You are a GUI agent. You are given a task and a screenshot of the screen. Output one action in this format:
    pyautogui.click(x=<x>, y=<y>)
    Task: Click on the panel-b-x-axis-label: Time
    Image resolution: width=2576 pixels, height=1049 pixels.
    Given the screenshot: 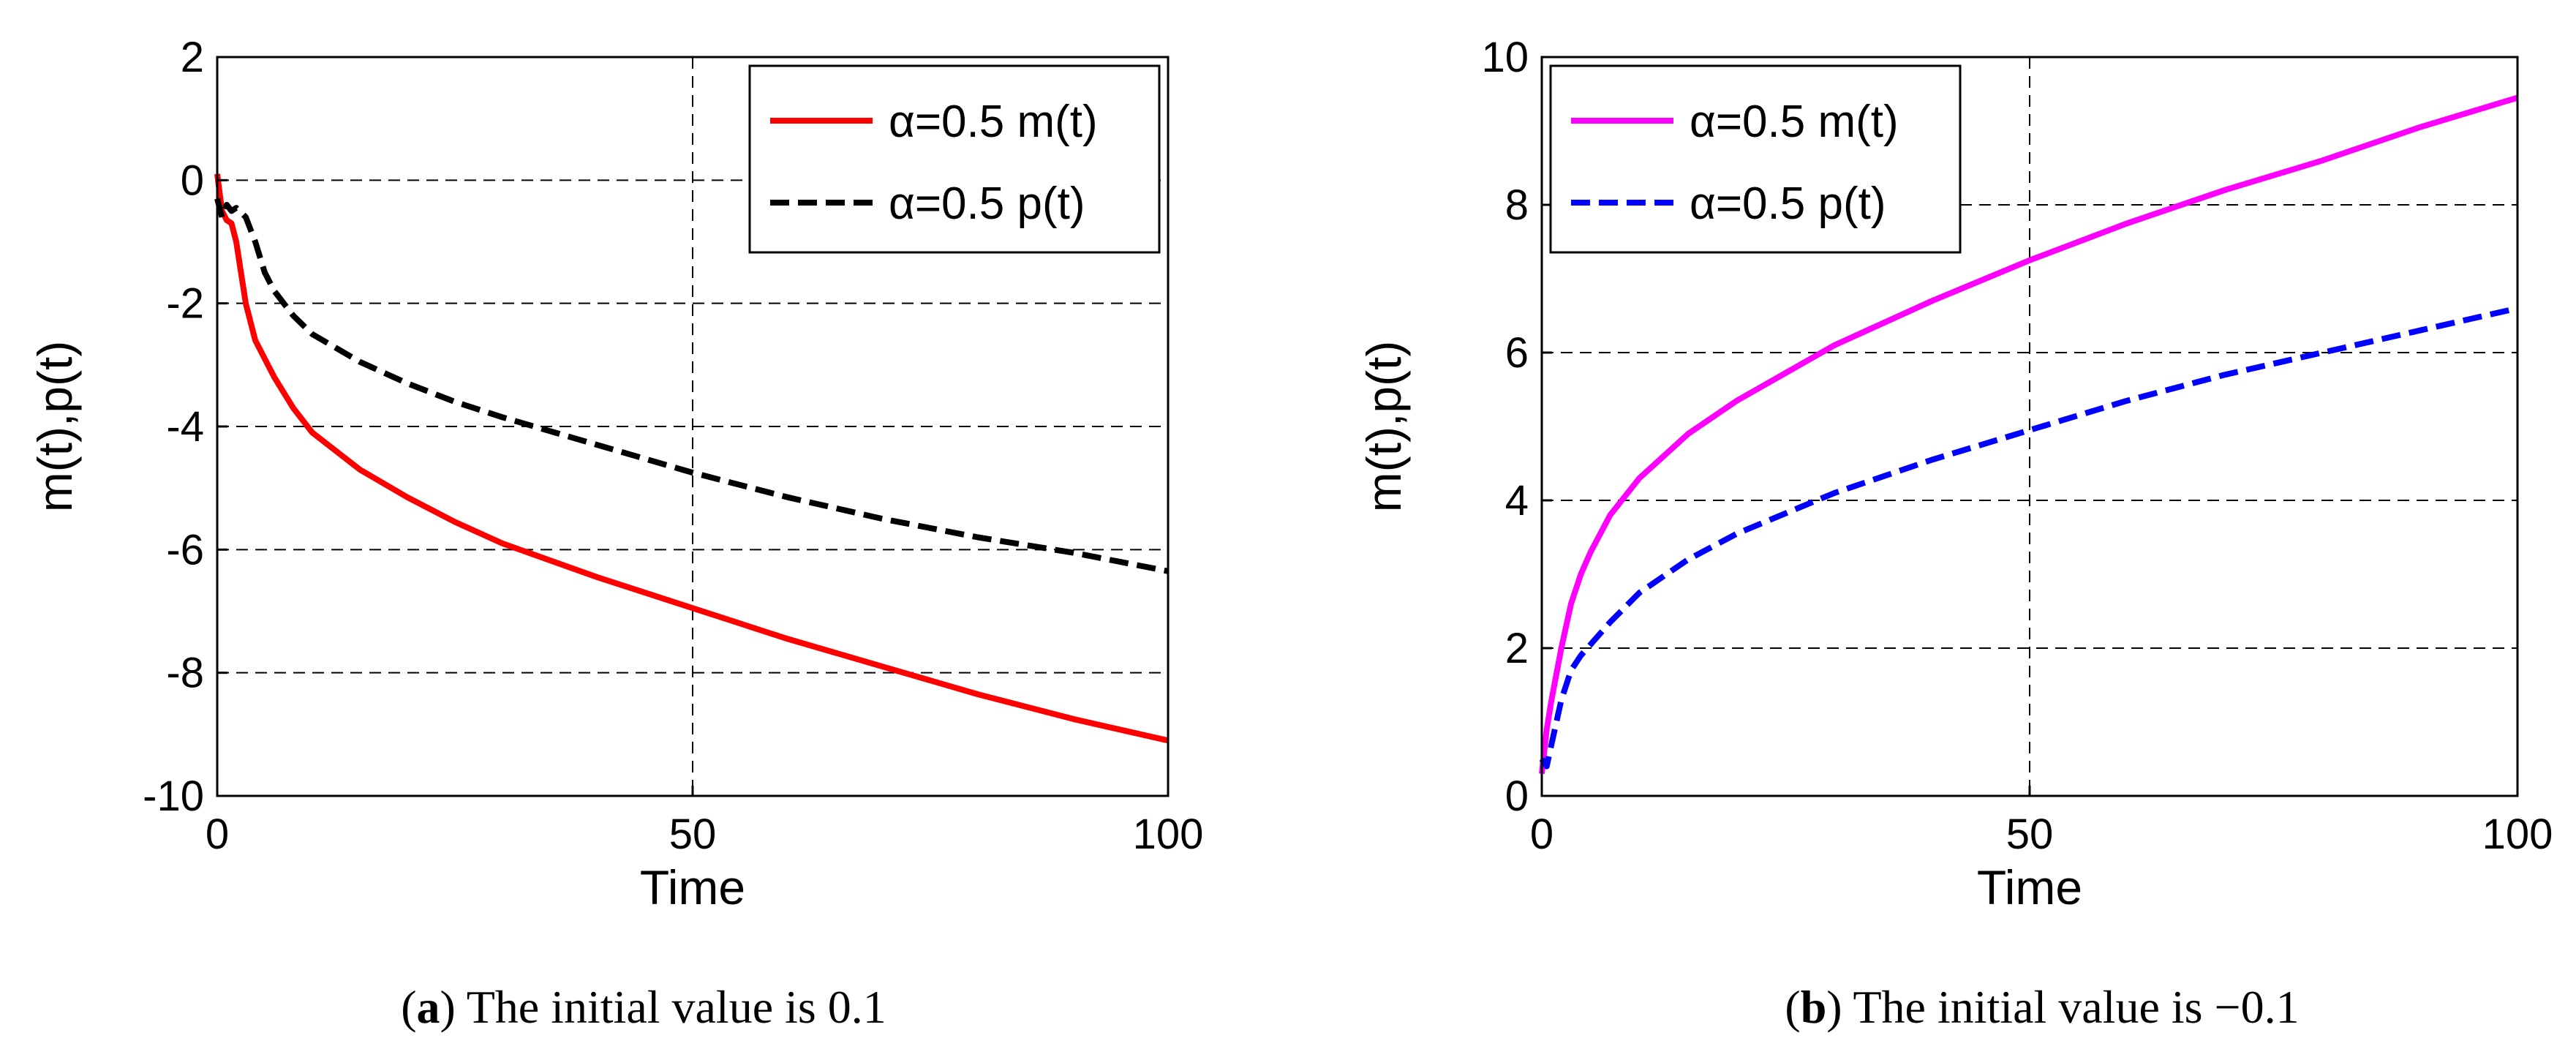 What is the action you would take?
    pyautogui.click(x=2029, y=887)
    